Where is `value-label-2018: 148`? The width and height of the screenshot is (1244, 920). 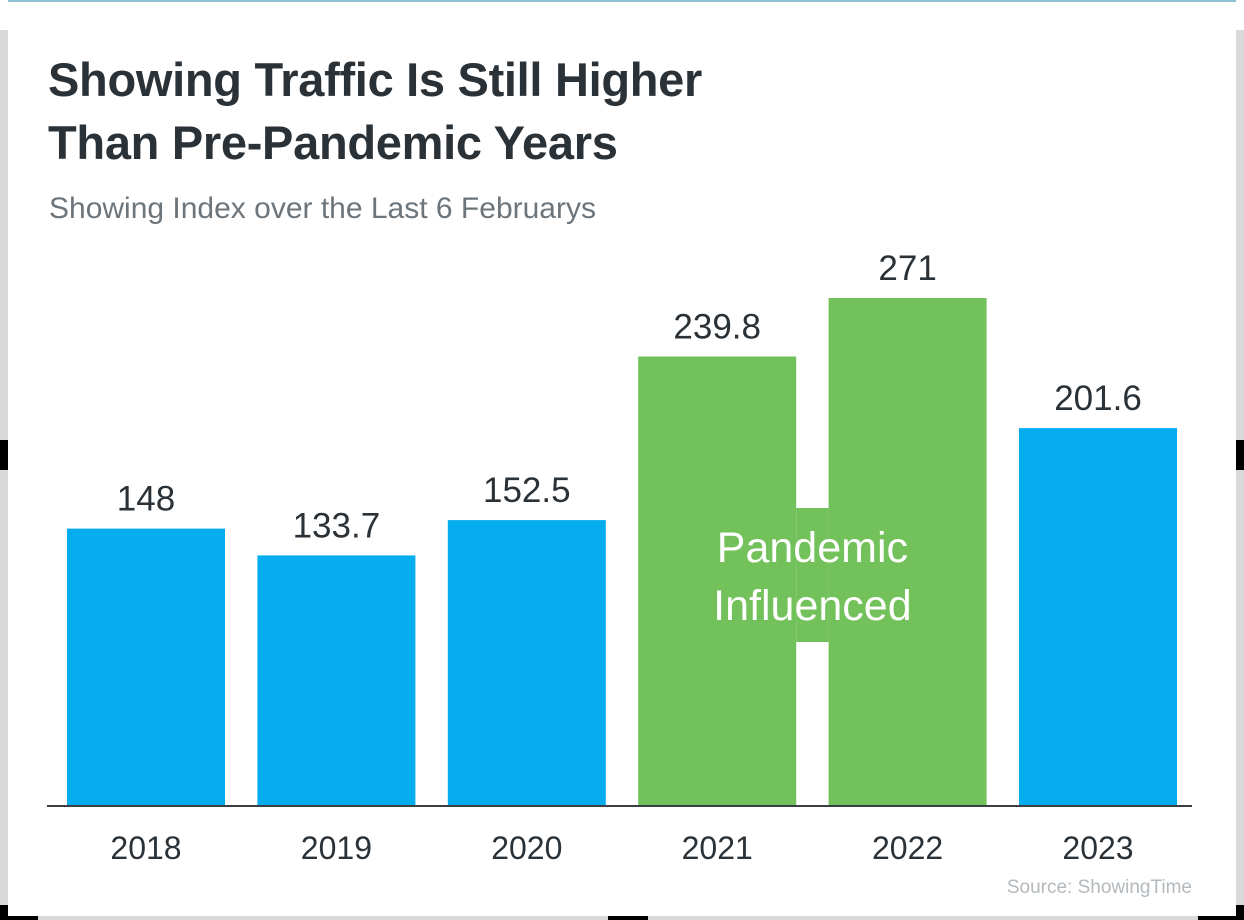 value-label-2018: 148 is located at coordinates (146, 499).